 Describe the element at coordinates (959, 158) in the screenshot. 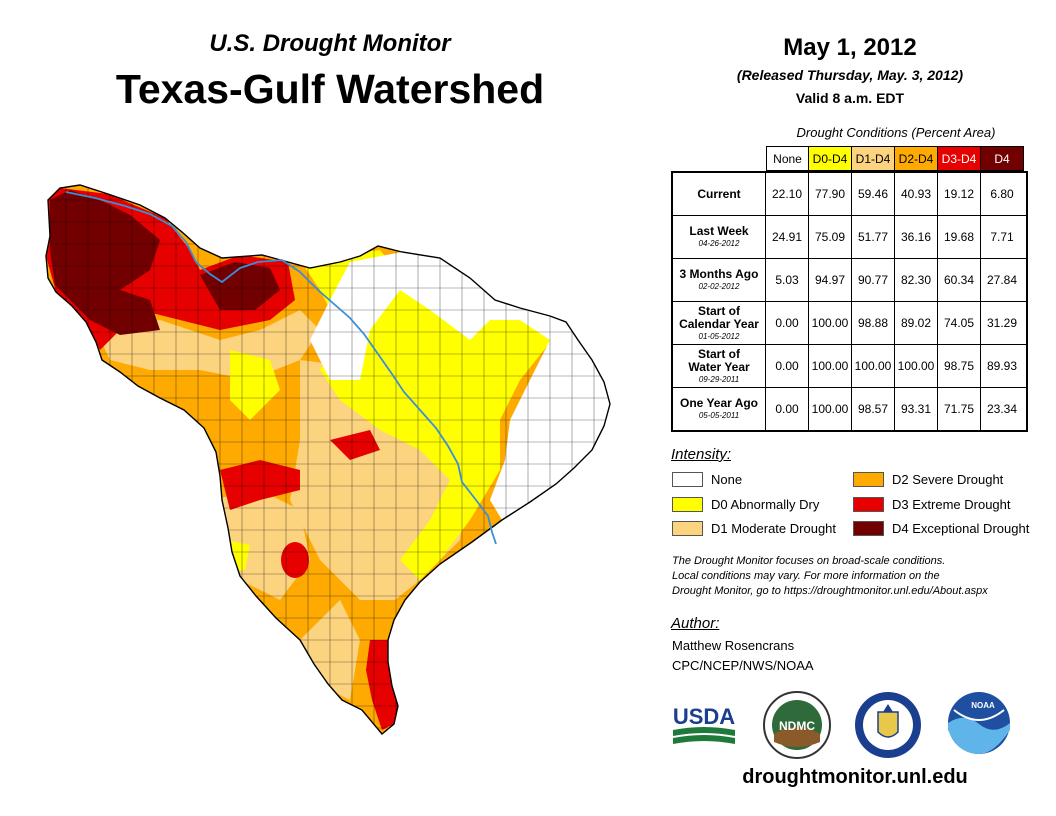

I see `column-header-d3-d4: D3-D4` at that location.